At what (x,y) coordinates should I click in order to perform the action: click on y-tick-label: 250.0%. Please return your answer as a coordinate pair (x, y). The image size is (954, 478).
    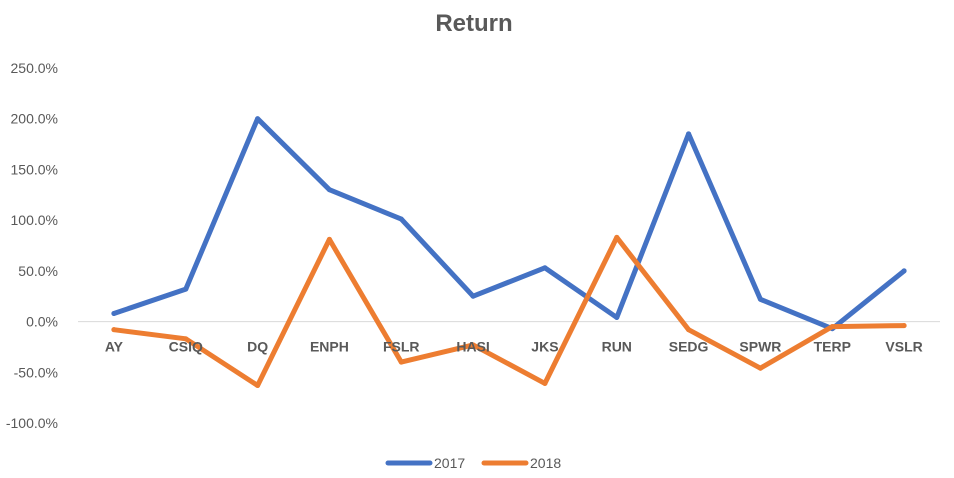
    Looking at the image, I should click on (34, 68).